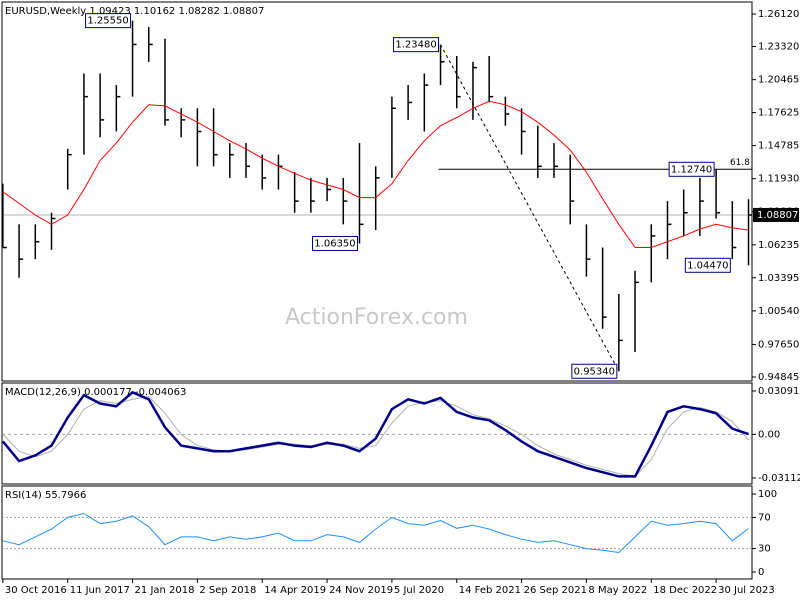  I want to click on x-tick-label: 18 Dec 2022, so click(685, 590).